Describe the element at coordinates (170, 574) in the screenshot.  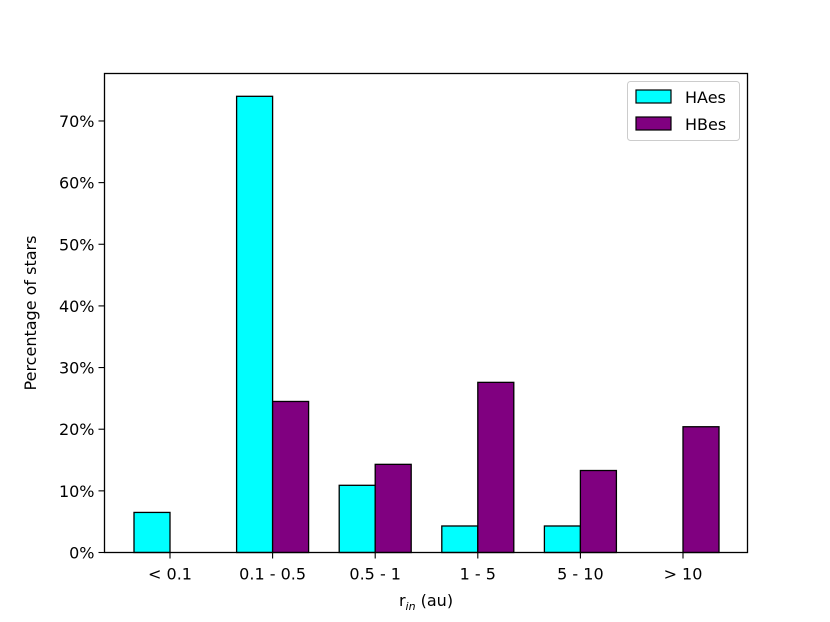
I see `x-tick-label: < 0.1` at that location.